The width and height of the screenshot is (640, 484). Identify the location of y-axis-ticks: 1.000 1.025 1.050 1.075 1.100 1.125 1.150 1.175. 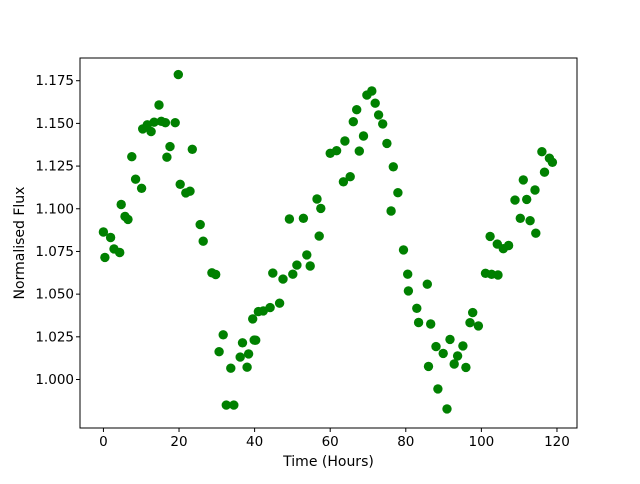
(57, 230).